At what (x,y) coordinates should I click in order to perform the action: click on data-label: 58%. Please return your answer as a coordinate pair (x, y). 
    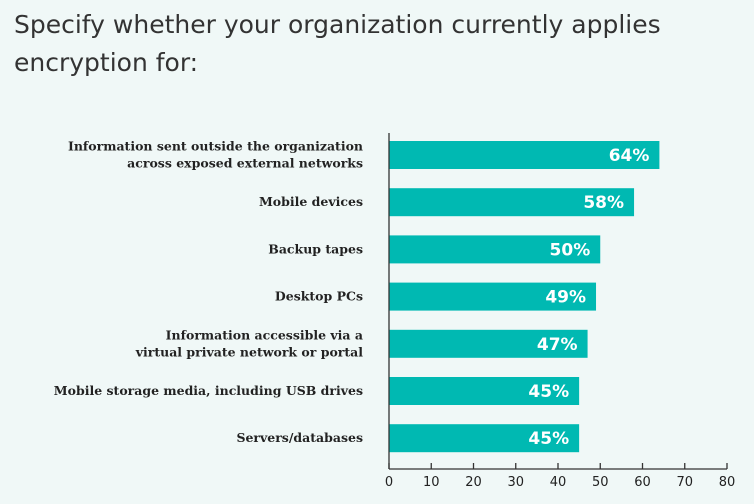
    Looking at the image, I should click on (603, 203).